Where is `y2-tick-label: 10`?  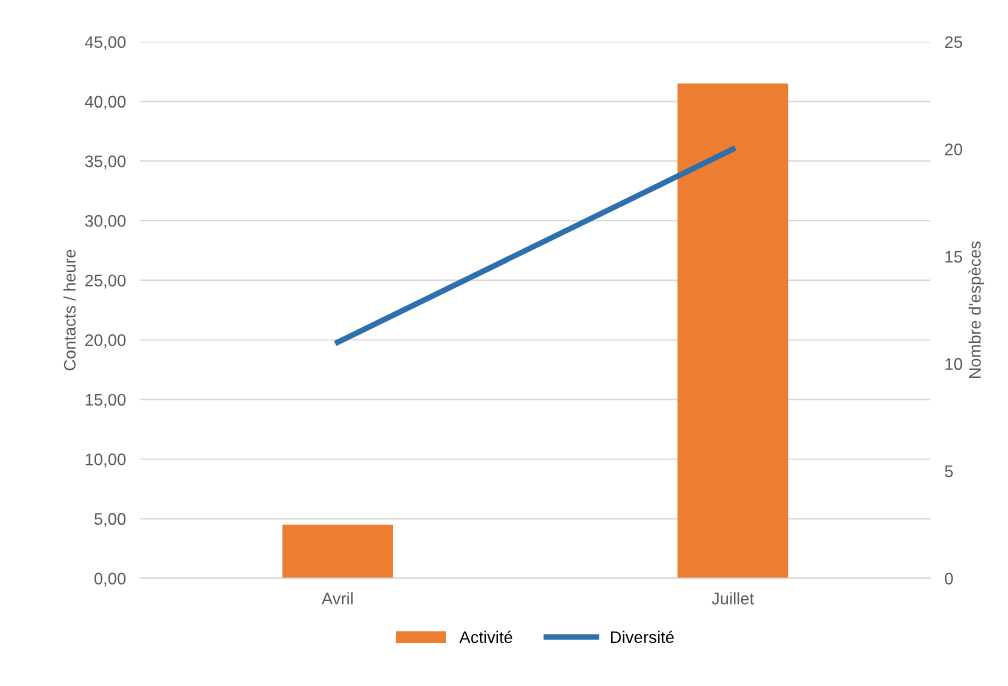
y2-tick-label: 10 is located at coordinates (954, 364).